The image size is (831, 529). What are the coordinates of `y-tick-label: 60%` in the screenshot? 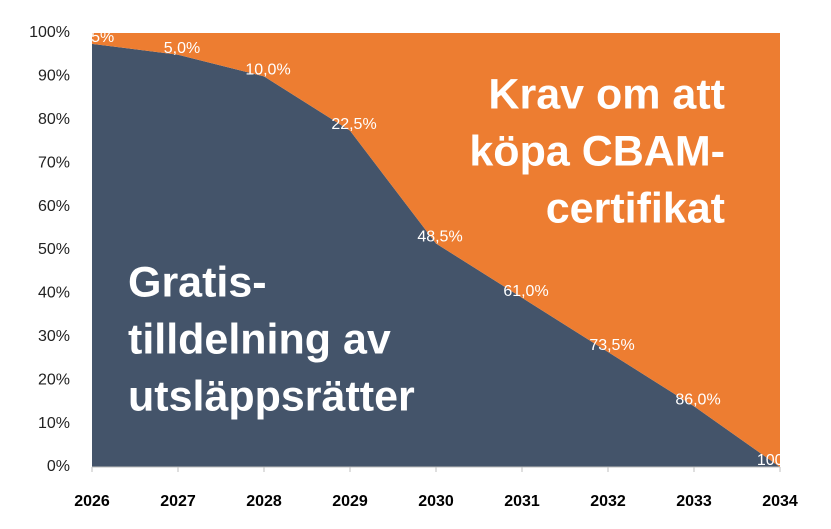 It's located at (54, 206).